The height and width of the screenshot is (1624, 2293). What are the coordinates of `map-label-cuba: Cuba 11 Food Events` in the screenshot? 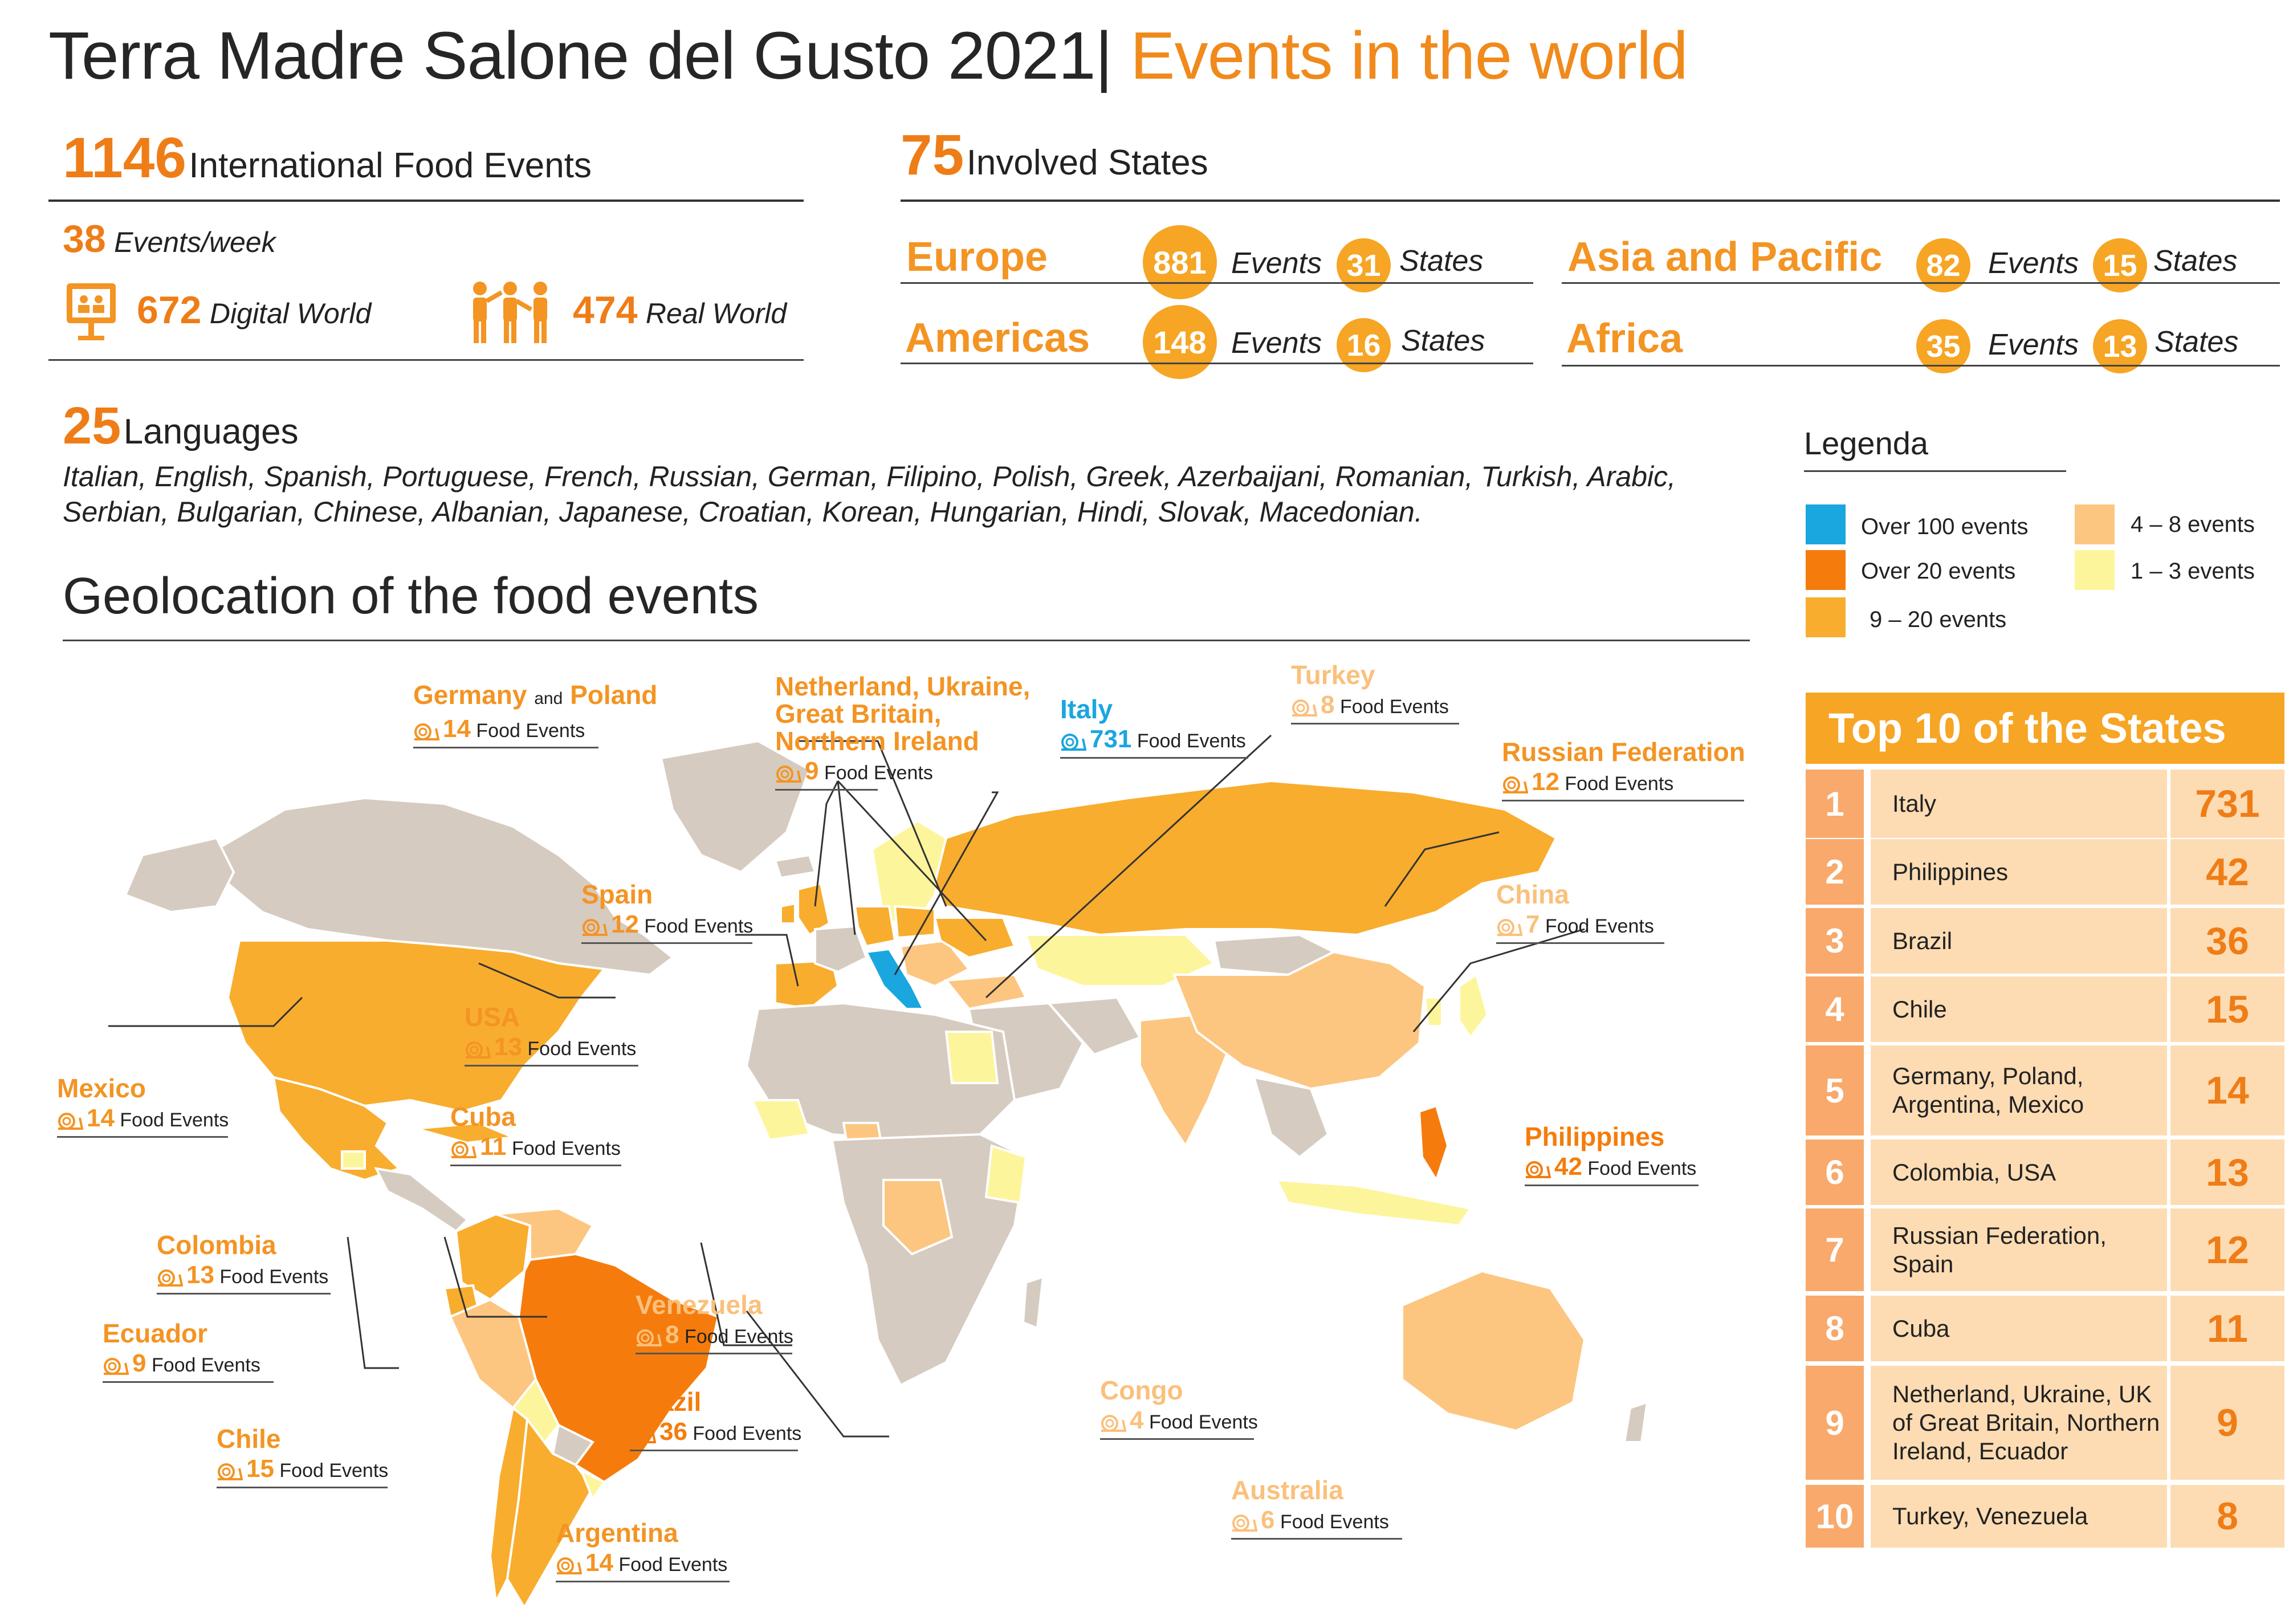 It's located at (535, 1135).